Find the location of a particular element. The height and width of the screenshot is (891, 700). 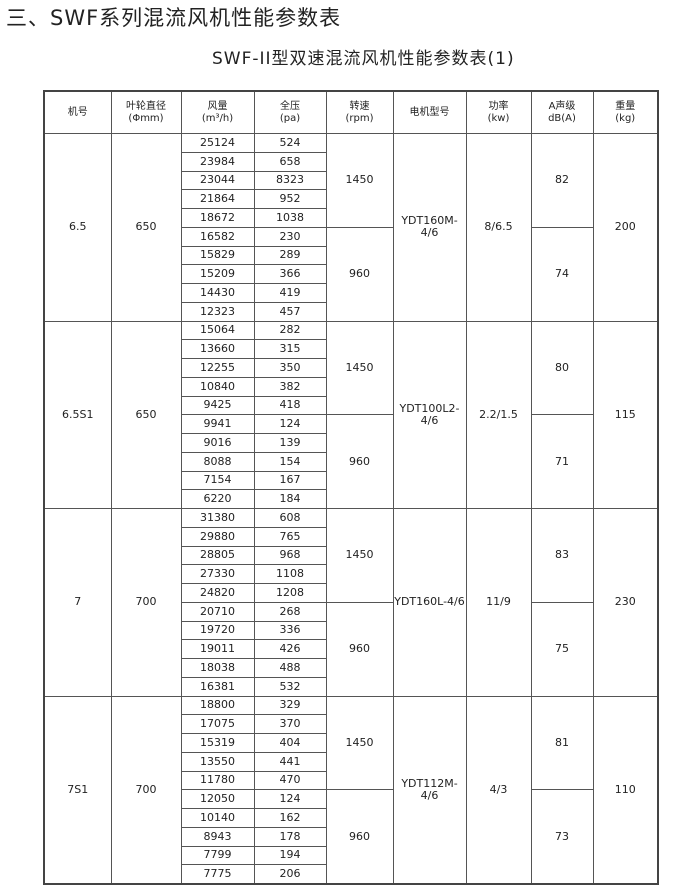

column-header: A声级 dB(A) is located at coordinates (562, 112).